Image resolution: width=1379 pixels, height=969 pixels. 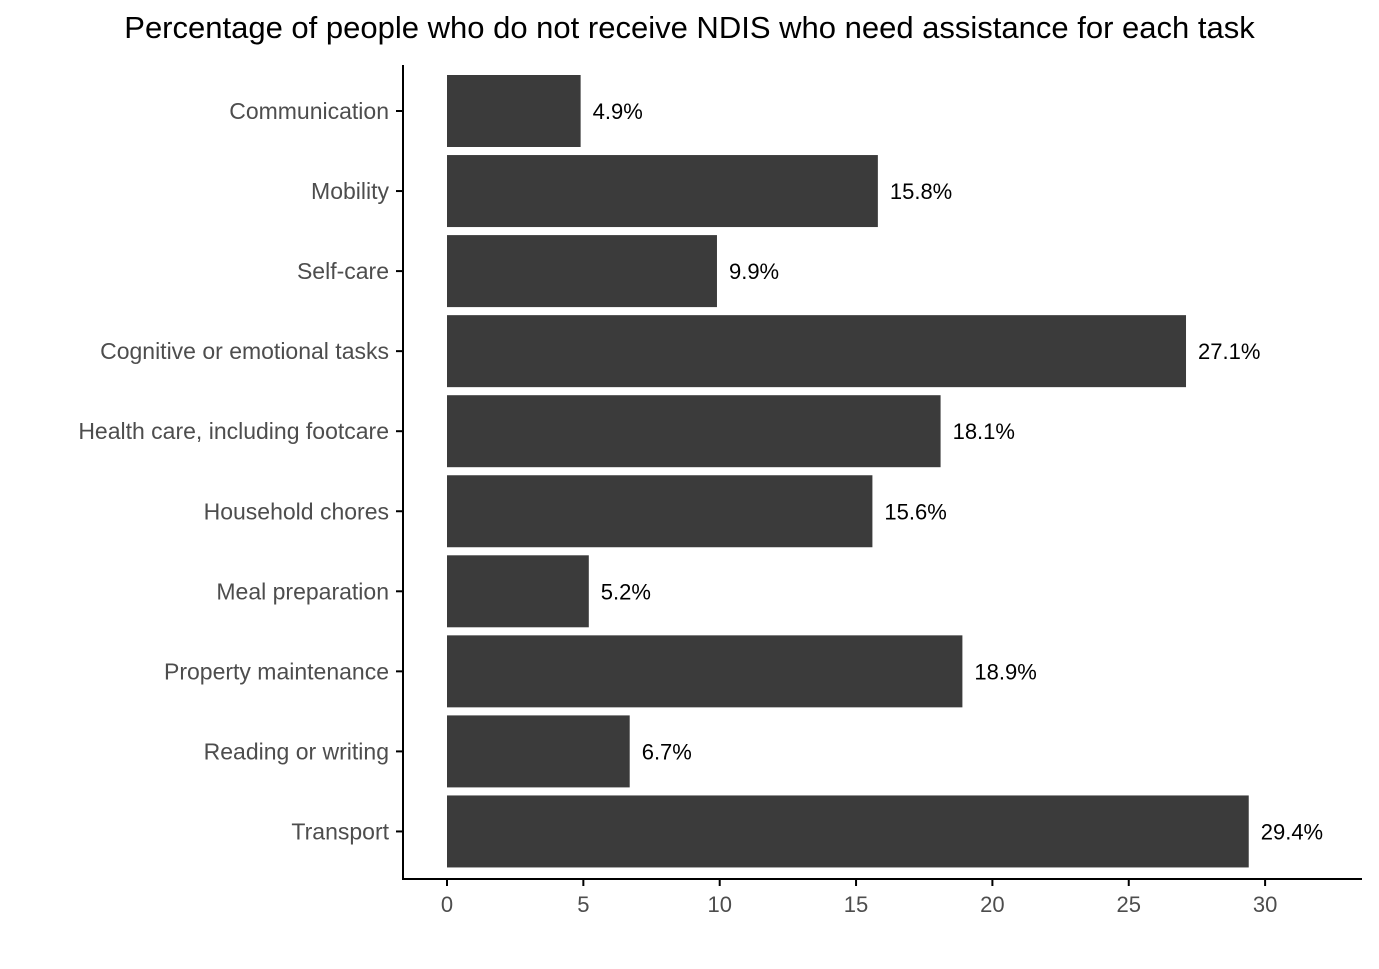 I want to click on data-label-6: 15.6%, so click(x=915, y=511).